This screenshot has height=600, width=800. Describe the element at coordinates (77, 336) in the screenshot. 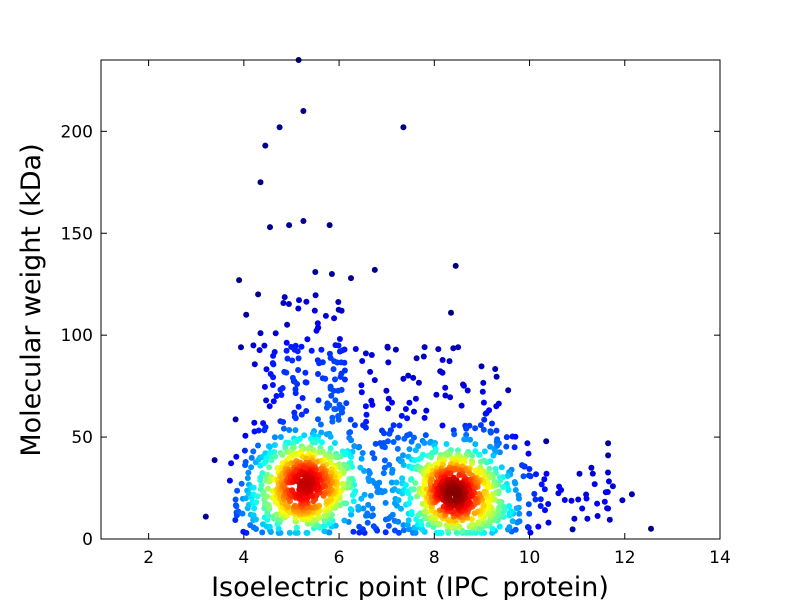

I see `y-tick-label: 100` at that location.